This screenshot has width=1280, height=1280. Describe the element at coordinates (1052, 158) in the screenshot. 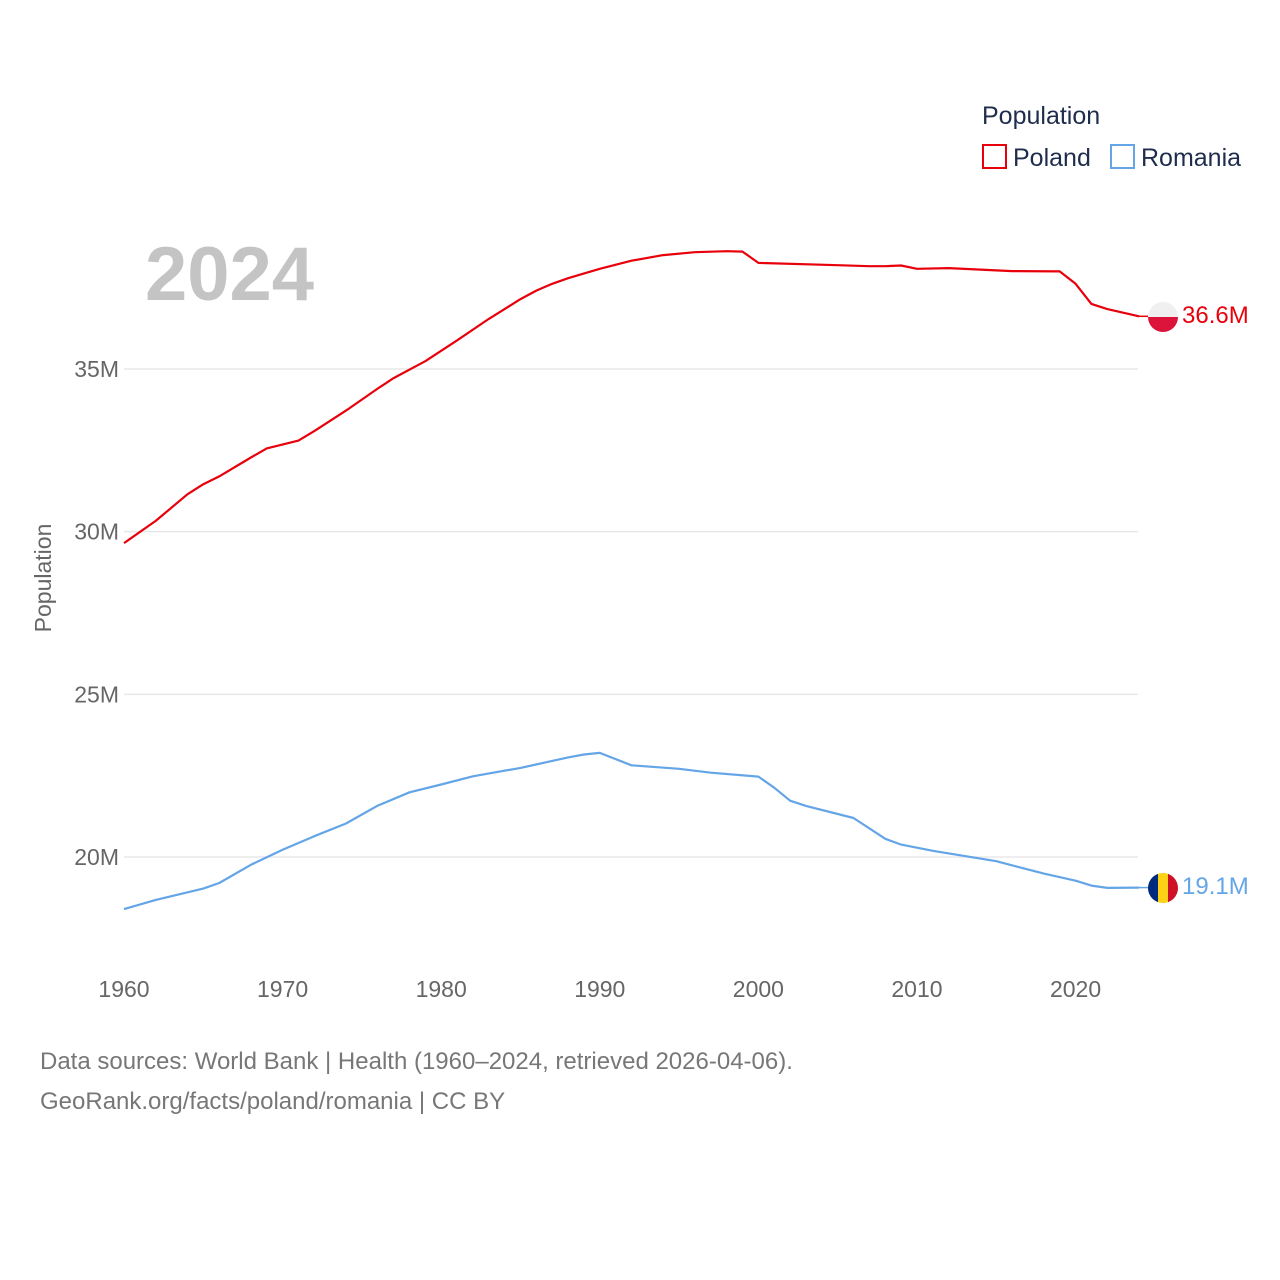

I see `legend-label-poland: Poland` at that location.